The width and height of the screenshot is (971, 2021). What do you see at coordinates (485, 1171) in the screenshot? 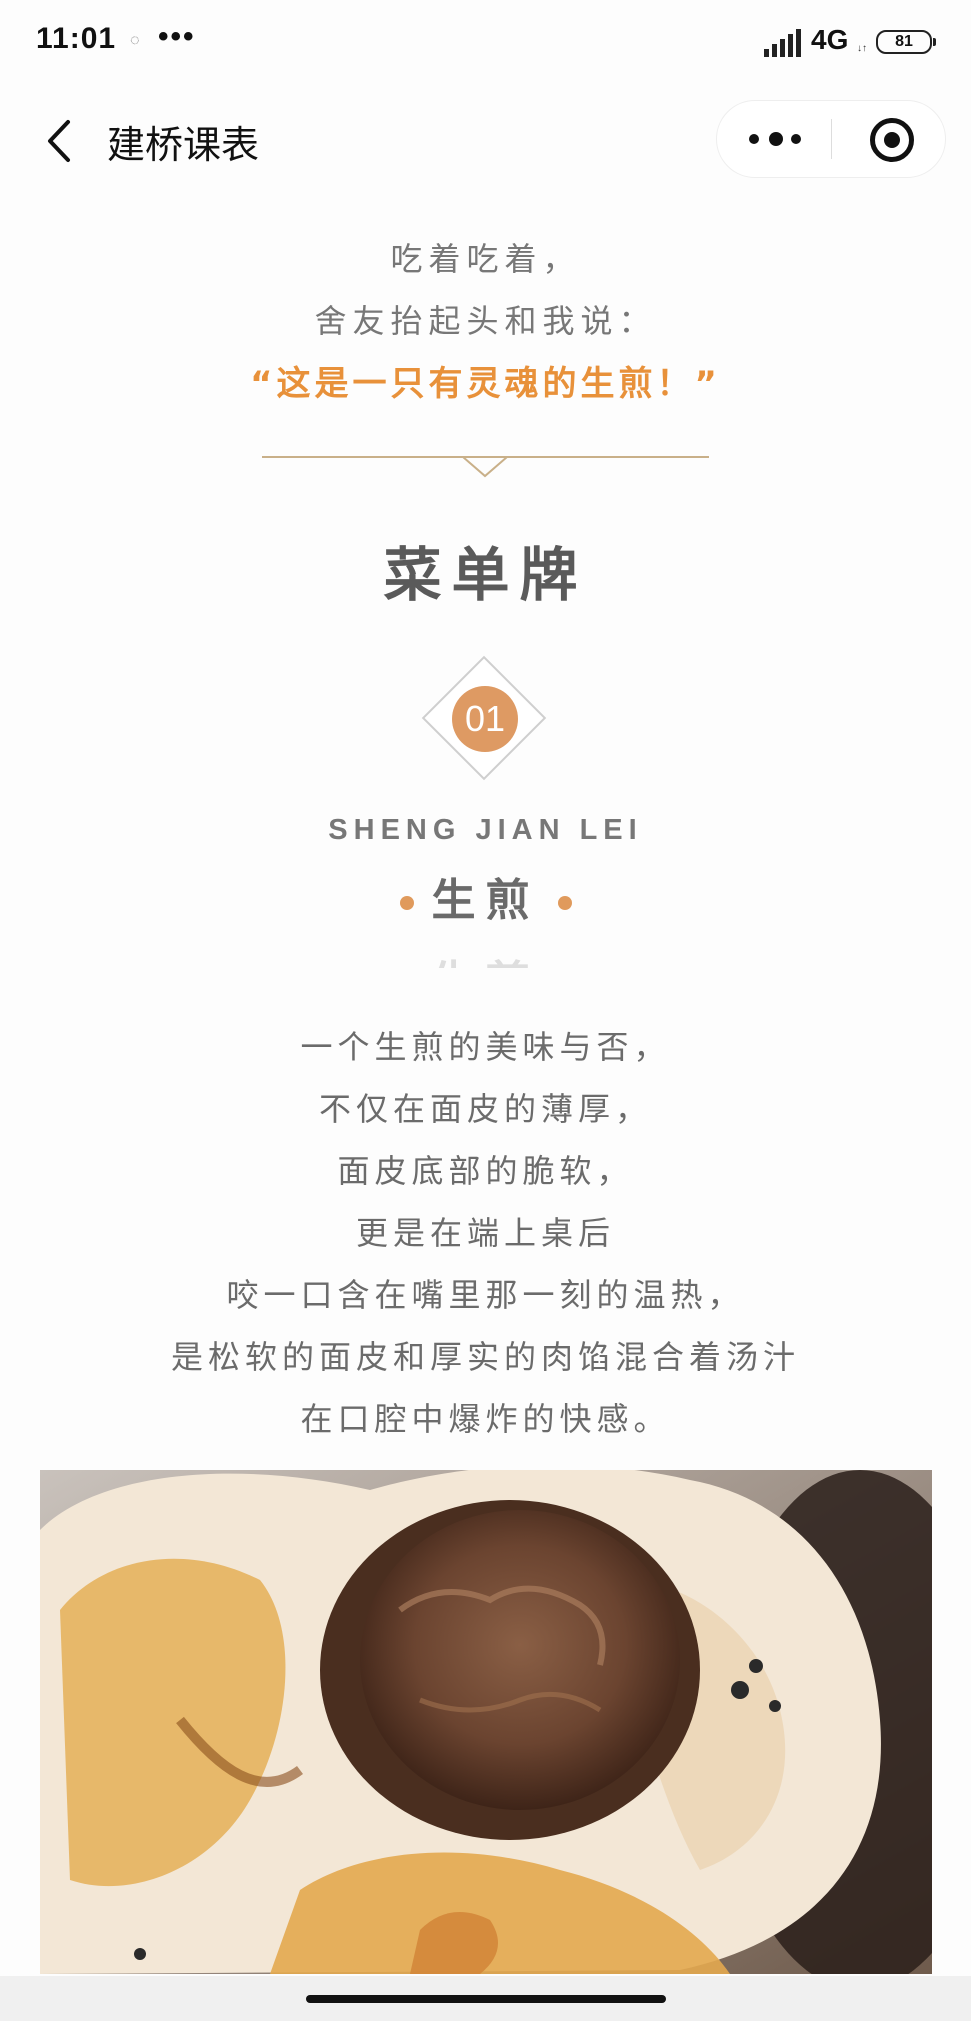
I see `body-line-3: 面皮底部的脆软，` at bounding box center [485, 1171].